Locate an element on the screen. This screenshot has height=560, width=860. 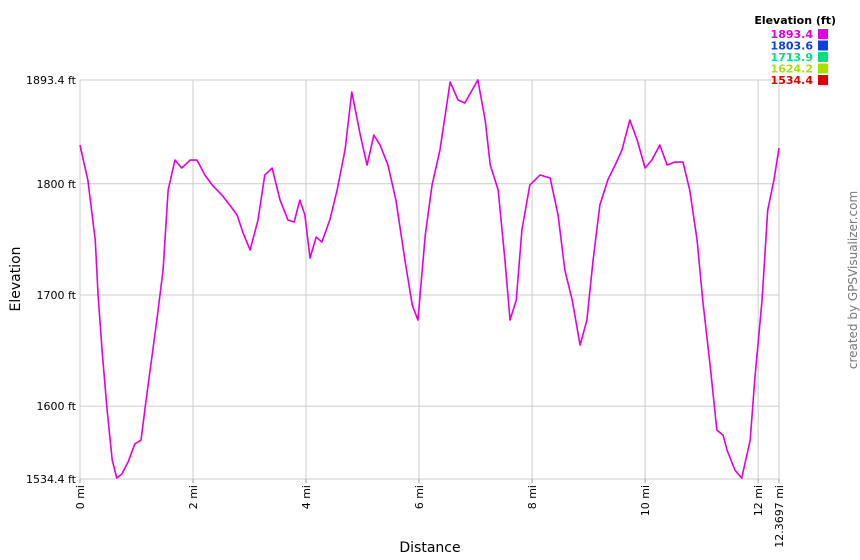
y-tick-label: 1800 ft is located at coordinates (57, 184).